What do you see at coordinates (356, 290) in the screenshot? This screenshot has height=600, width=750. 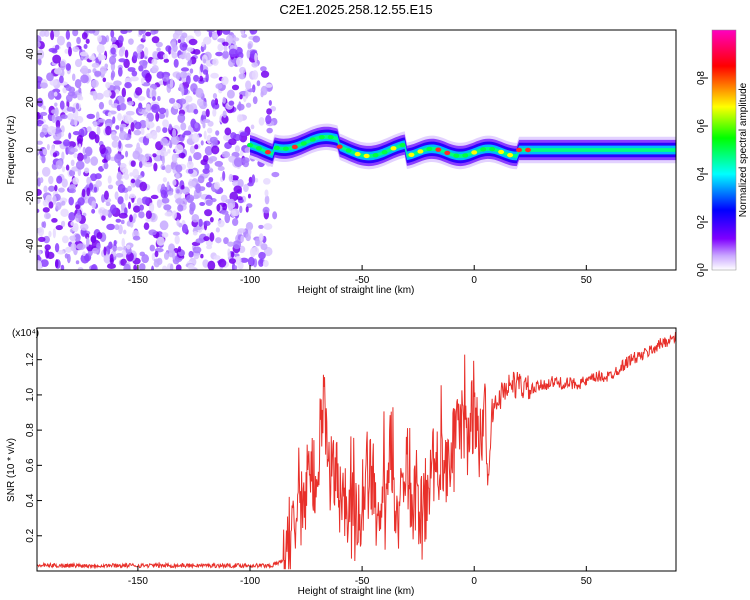 I see `spectrogram-xlabel: Height of straight line (km)` at bounding box center [356, 290].